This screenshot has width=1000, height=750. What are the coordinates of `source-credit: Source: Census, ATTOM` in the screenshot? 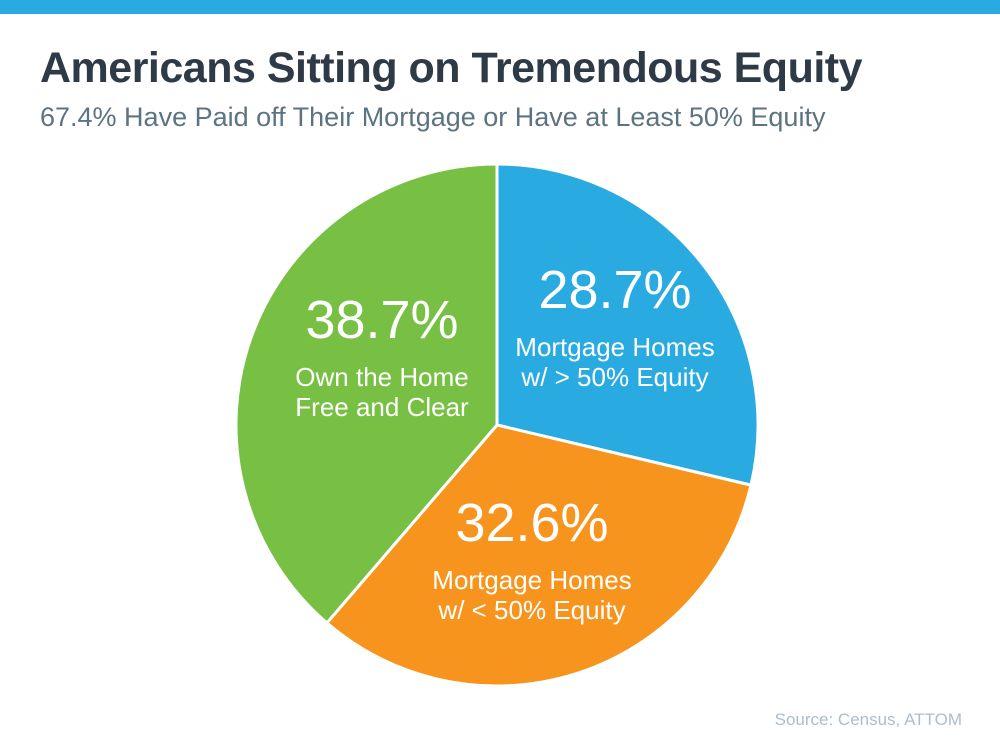 It's located at (868, 719).